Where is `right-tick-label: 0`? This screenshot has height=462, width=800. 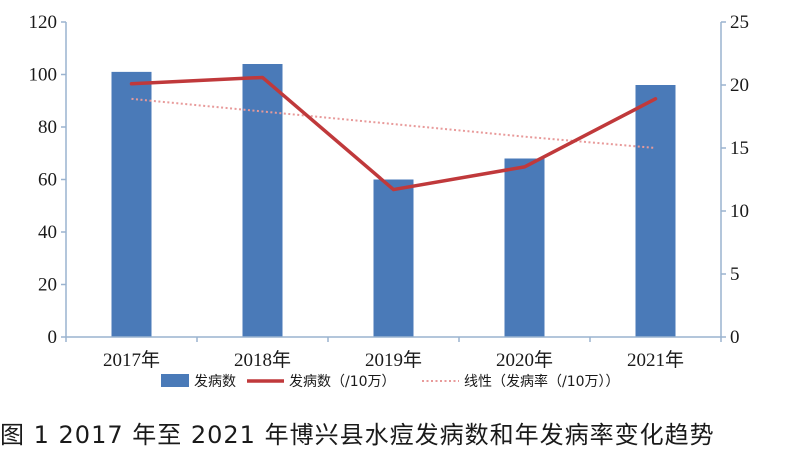 right-tick-label: 0 is located at coordinates (735, 337).